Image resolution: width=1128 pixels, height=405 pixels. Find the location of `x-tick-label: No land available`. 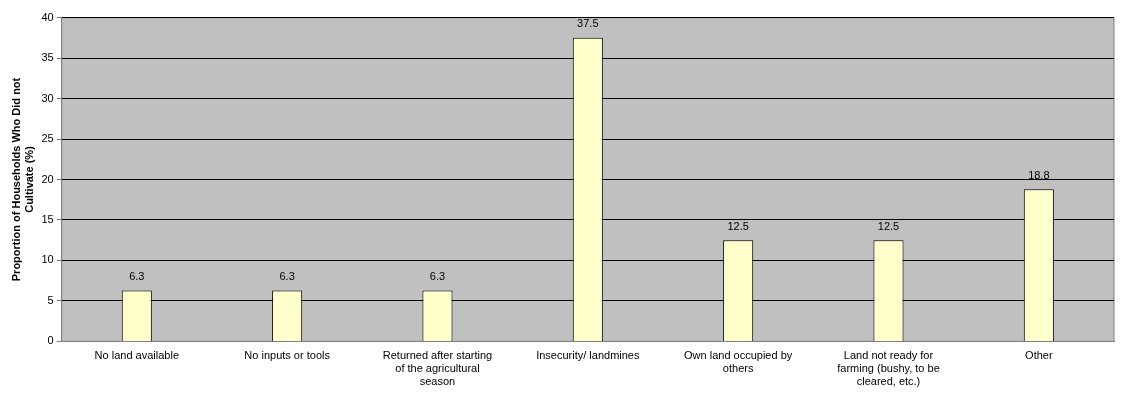

x-tick-label: No land available is located at coordinates (136, 355).